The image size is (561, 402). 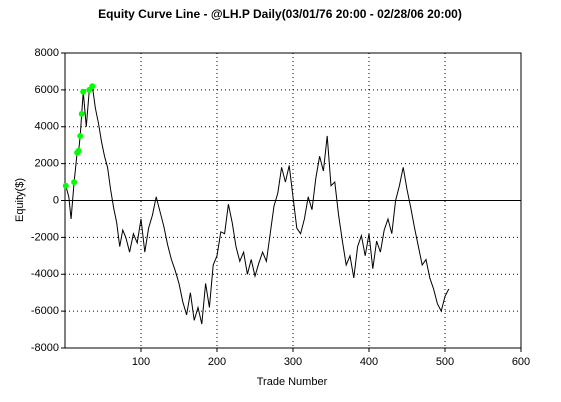 What do you see at coordinates (217, 362) in the screenshot?
I see `x-tick-label: 200` at bounding box center [217, 362].